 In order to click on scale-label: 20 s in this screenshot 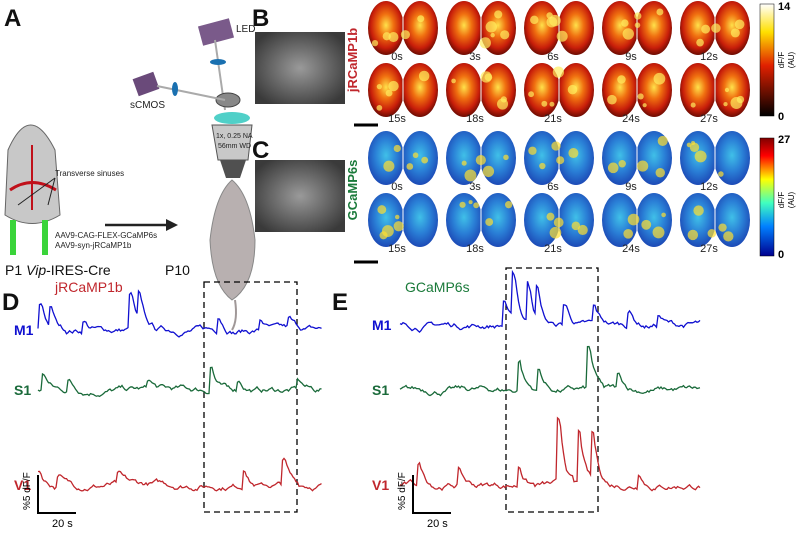, I will do `click(62, 524)`.